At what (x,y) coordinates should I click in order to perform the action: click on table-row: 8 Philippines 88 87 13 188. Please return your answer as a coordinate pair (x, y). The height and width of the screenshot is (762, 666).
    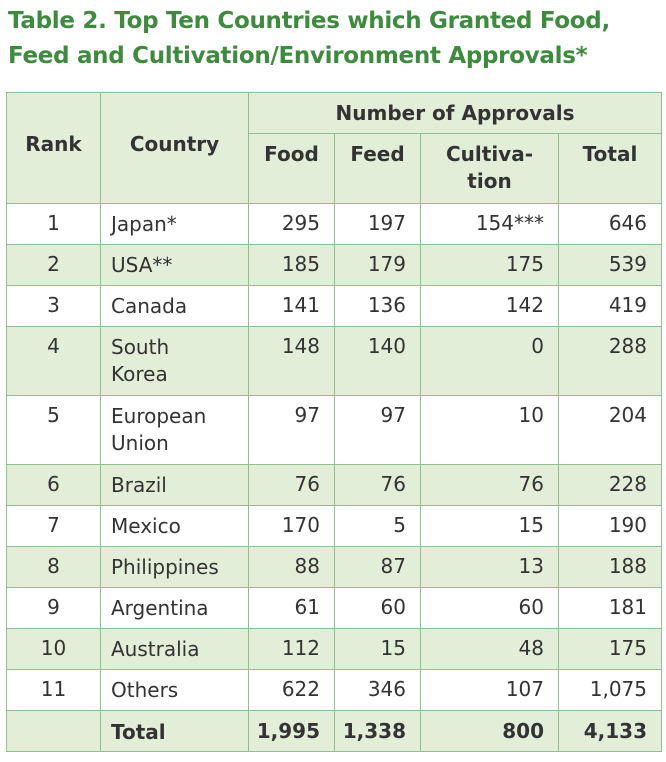
    Looking at the image, I should click on (334, 567).